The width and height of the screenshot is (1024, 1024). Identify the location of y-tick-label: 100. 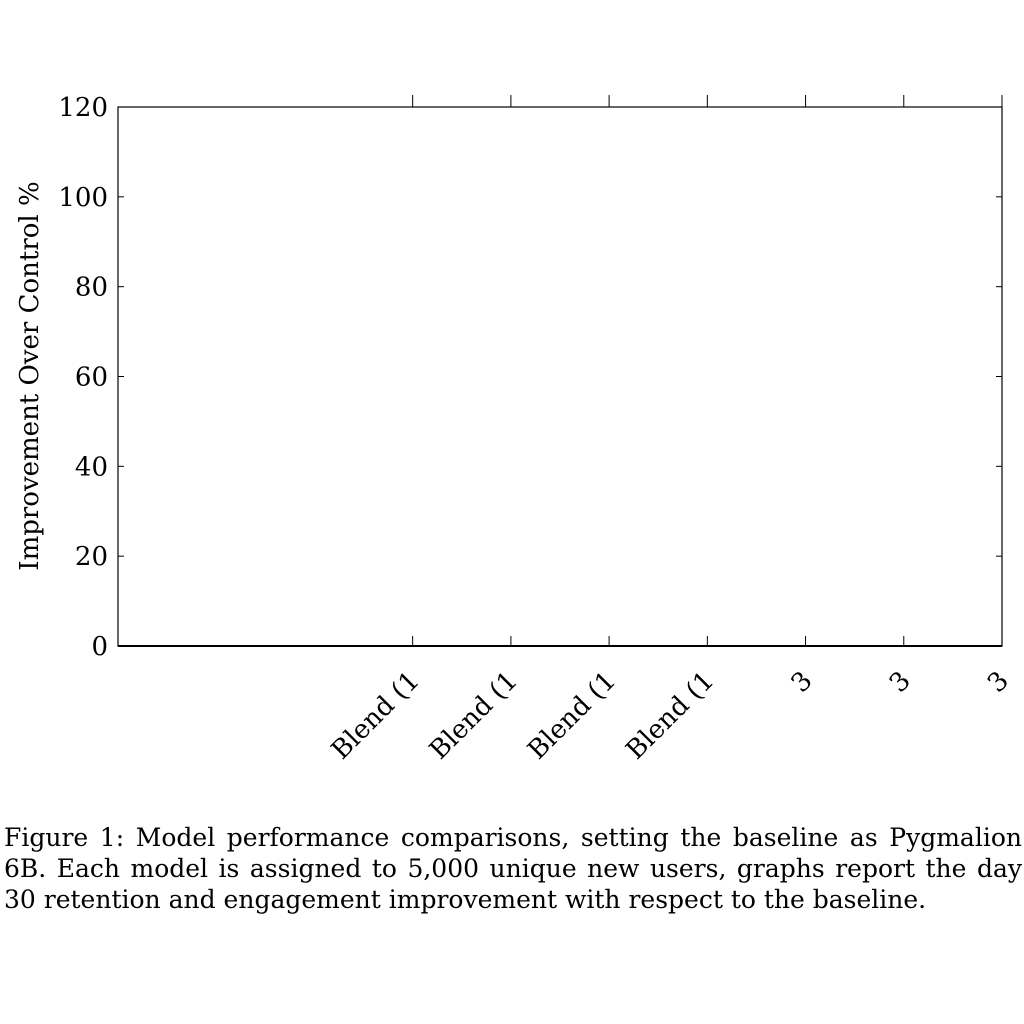
(83, 198).